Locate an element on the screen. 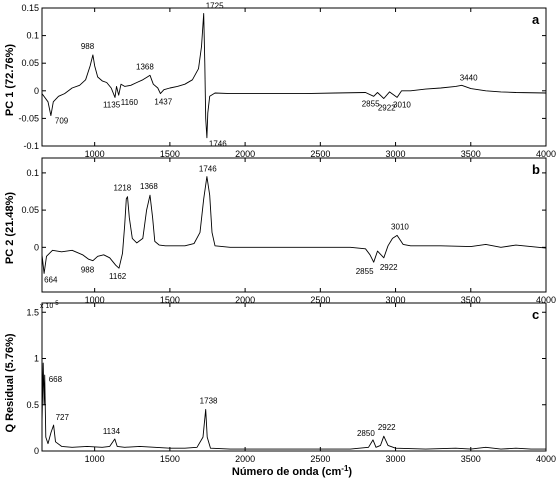 This screenshot has width=560, height=484. peak-label-1437: 1437 is located at coordinates (163, 102).